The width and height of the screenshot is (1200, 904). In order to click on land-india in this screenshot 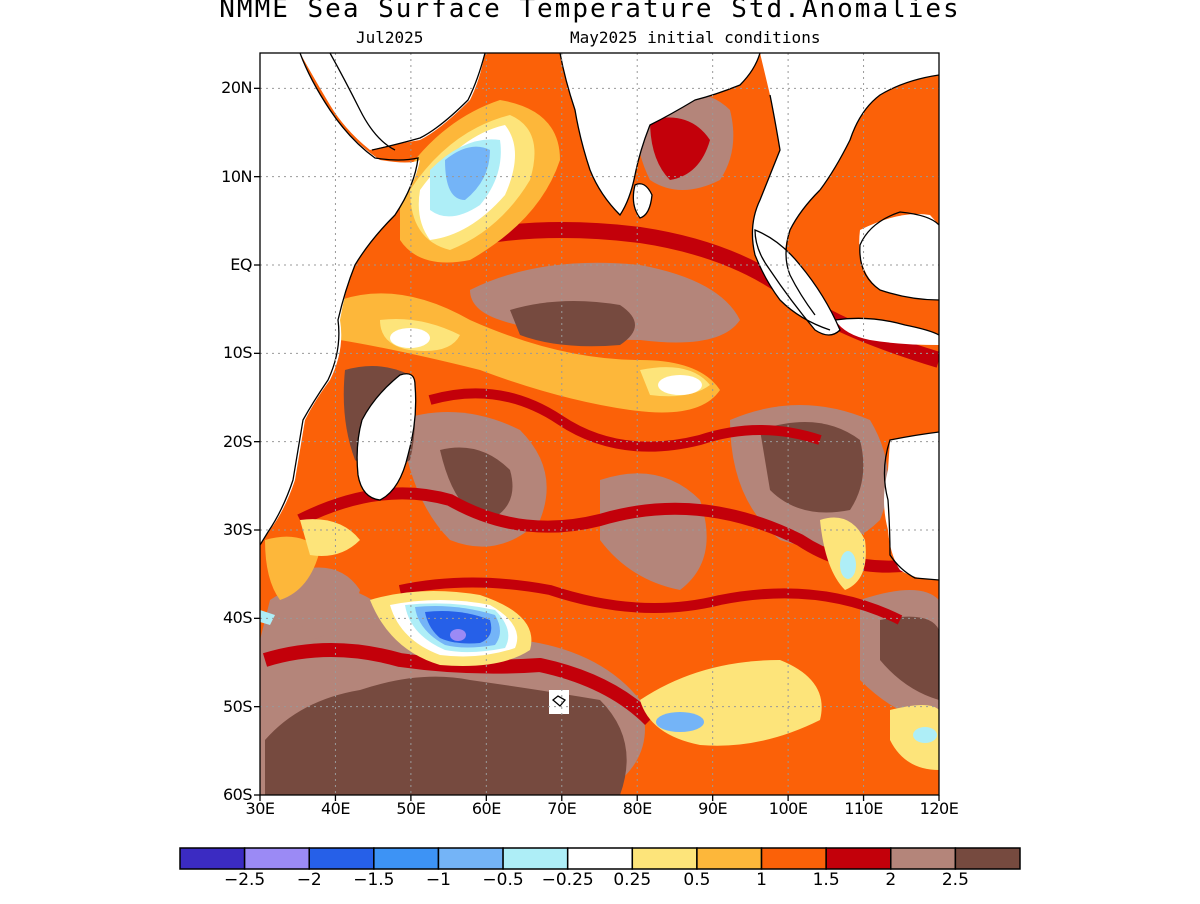, I will do `click(660, 134)`.